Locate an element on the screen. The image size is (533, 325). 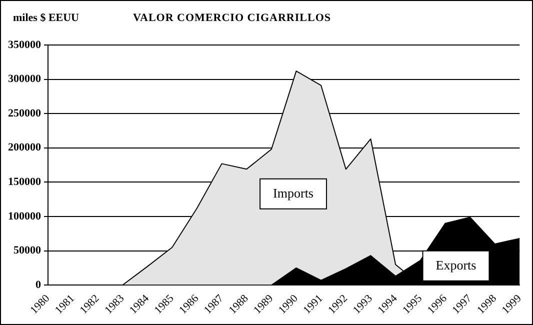
y-tick-label: 100000 is located at coordinates (25, 216).